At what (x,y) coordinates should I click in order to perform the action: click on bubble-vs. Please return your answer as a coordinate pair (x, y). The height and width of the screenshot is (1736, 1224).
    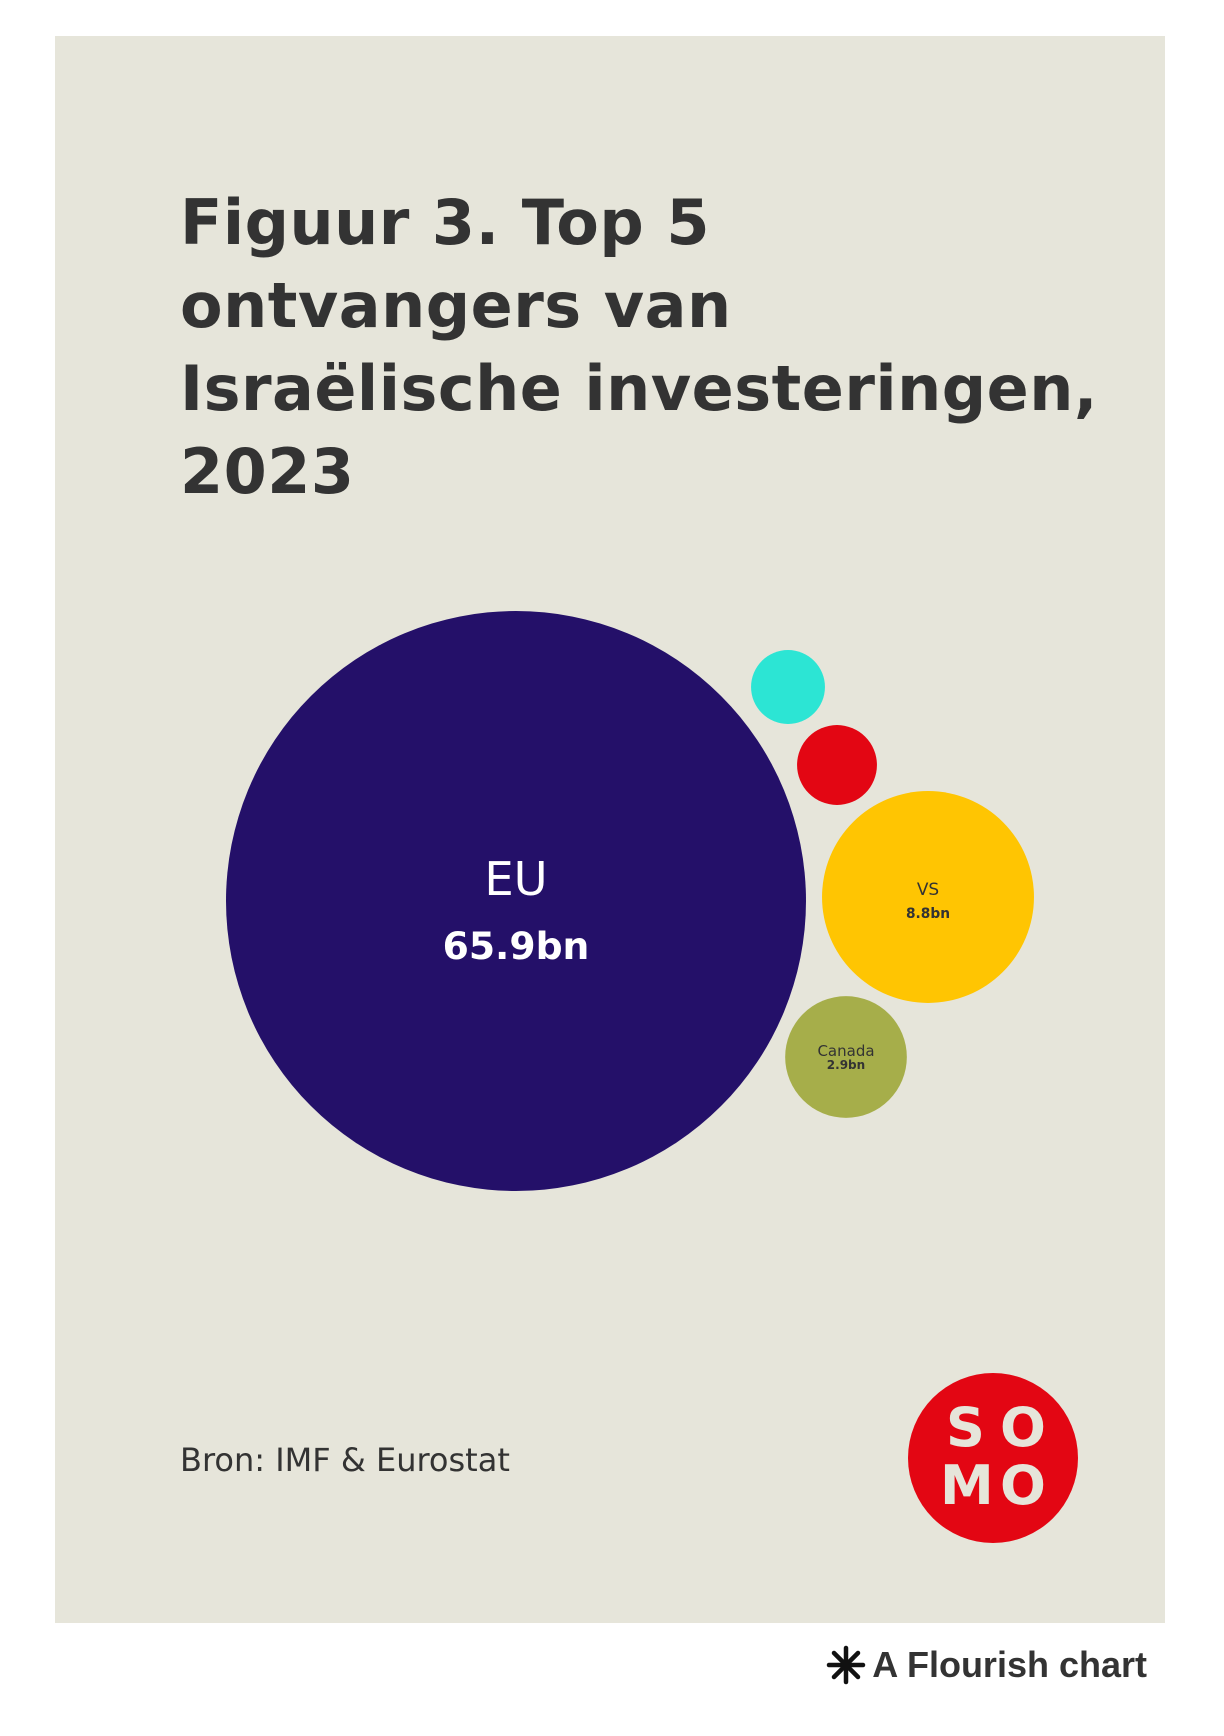
    Looking at the image, I should click on (928, 897).